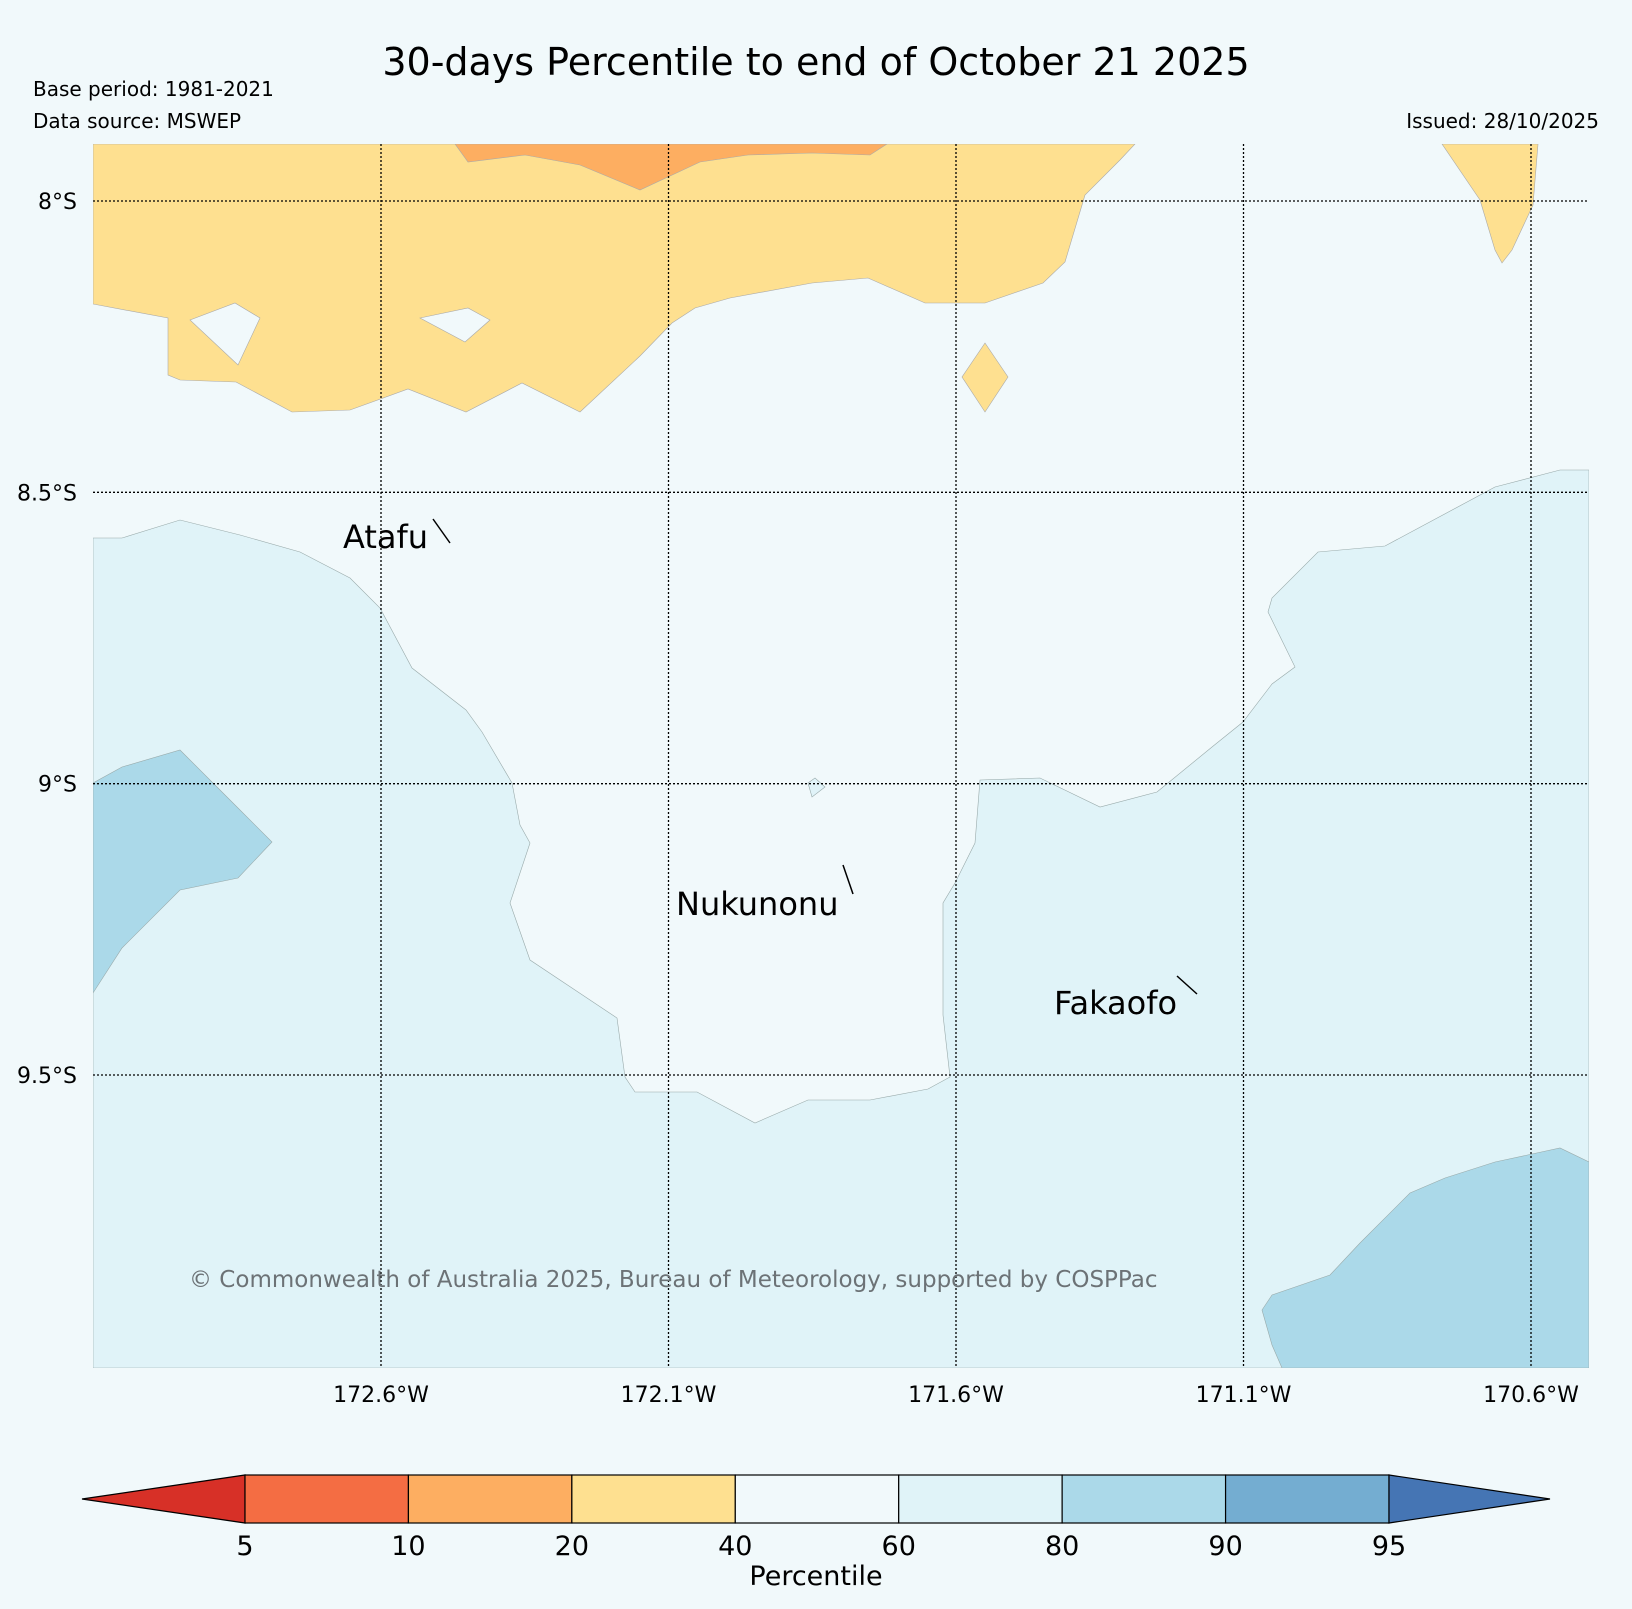 Image resolution: width=1632 pixels, height=1609 pixels. Describe the element at coordinates (137, 121) in the screenshot. I see `data-source-label: Data source: MSWEP` at that location.